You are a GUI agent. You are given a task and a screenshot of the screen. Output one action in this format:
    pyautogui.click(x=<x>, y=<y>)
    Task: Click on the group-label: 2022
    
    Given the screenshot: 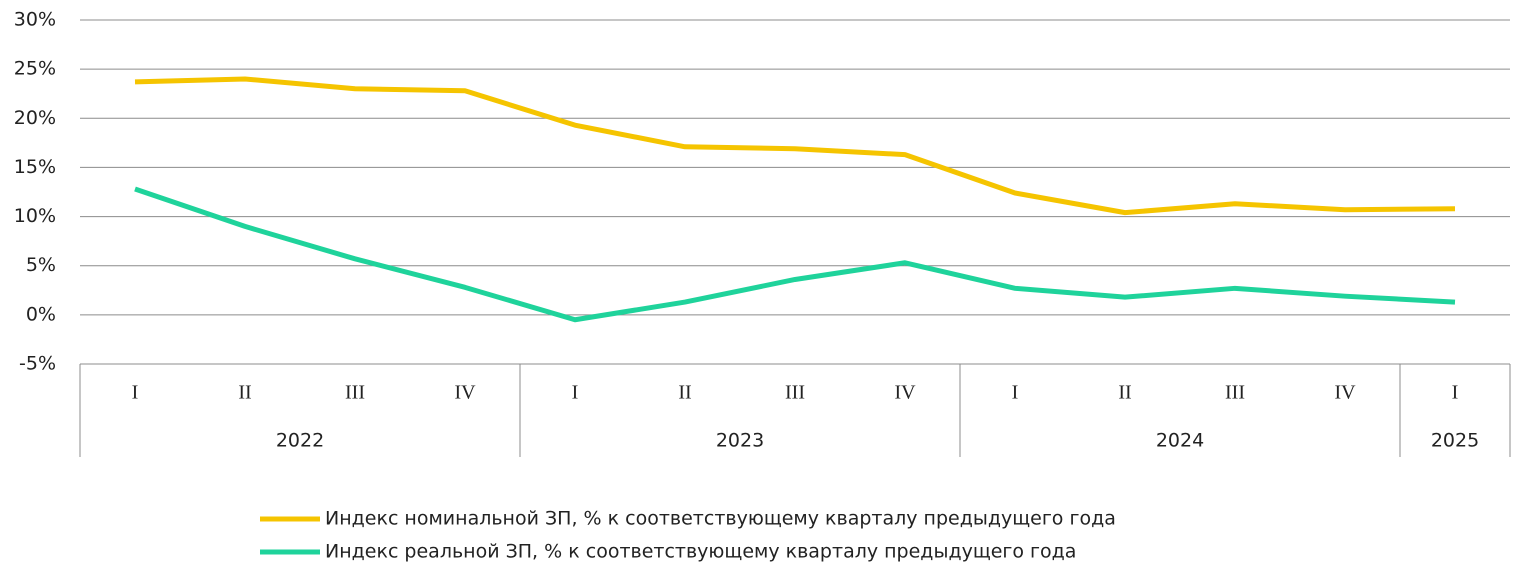 What is the action you would take?
    pyautogui.click(x=300, y=441)
    